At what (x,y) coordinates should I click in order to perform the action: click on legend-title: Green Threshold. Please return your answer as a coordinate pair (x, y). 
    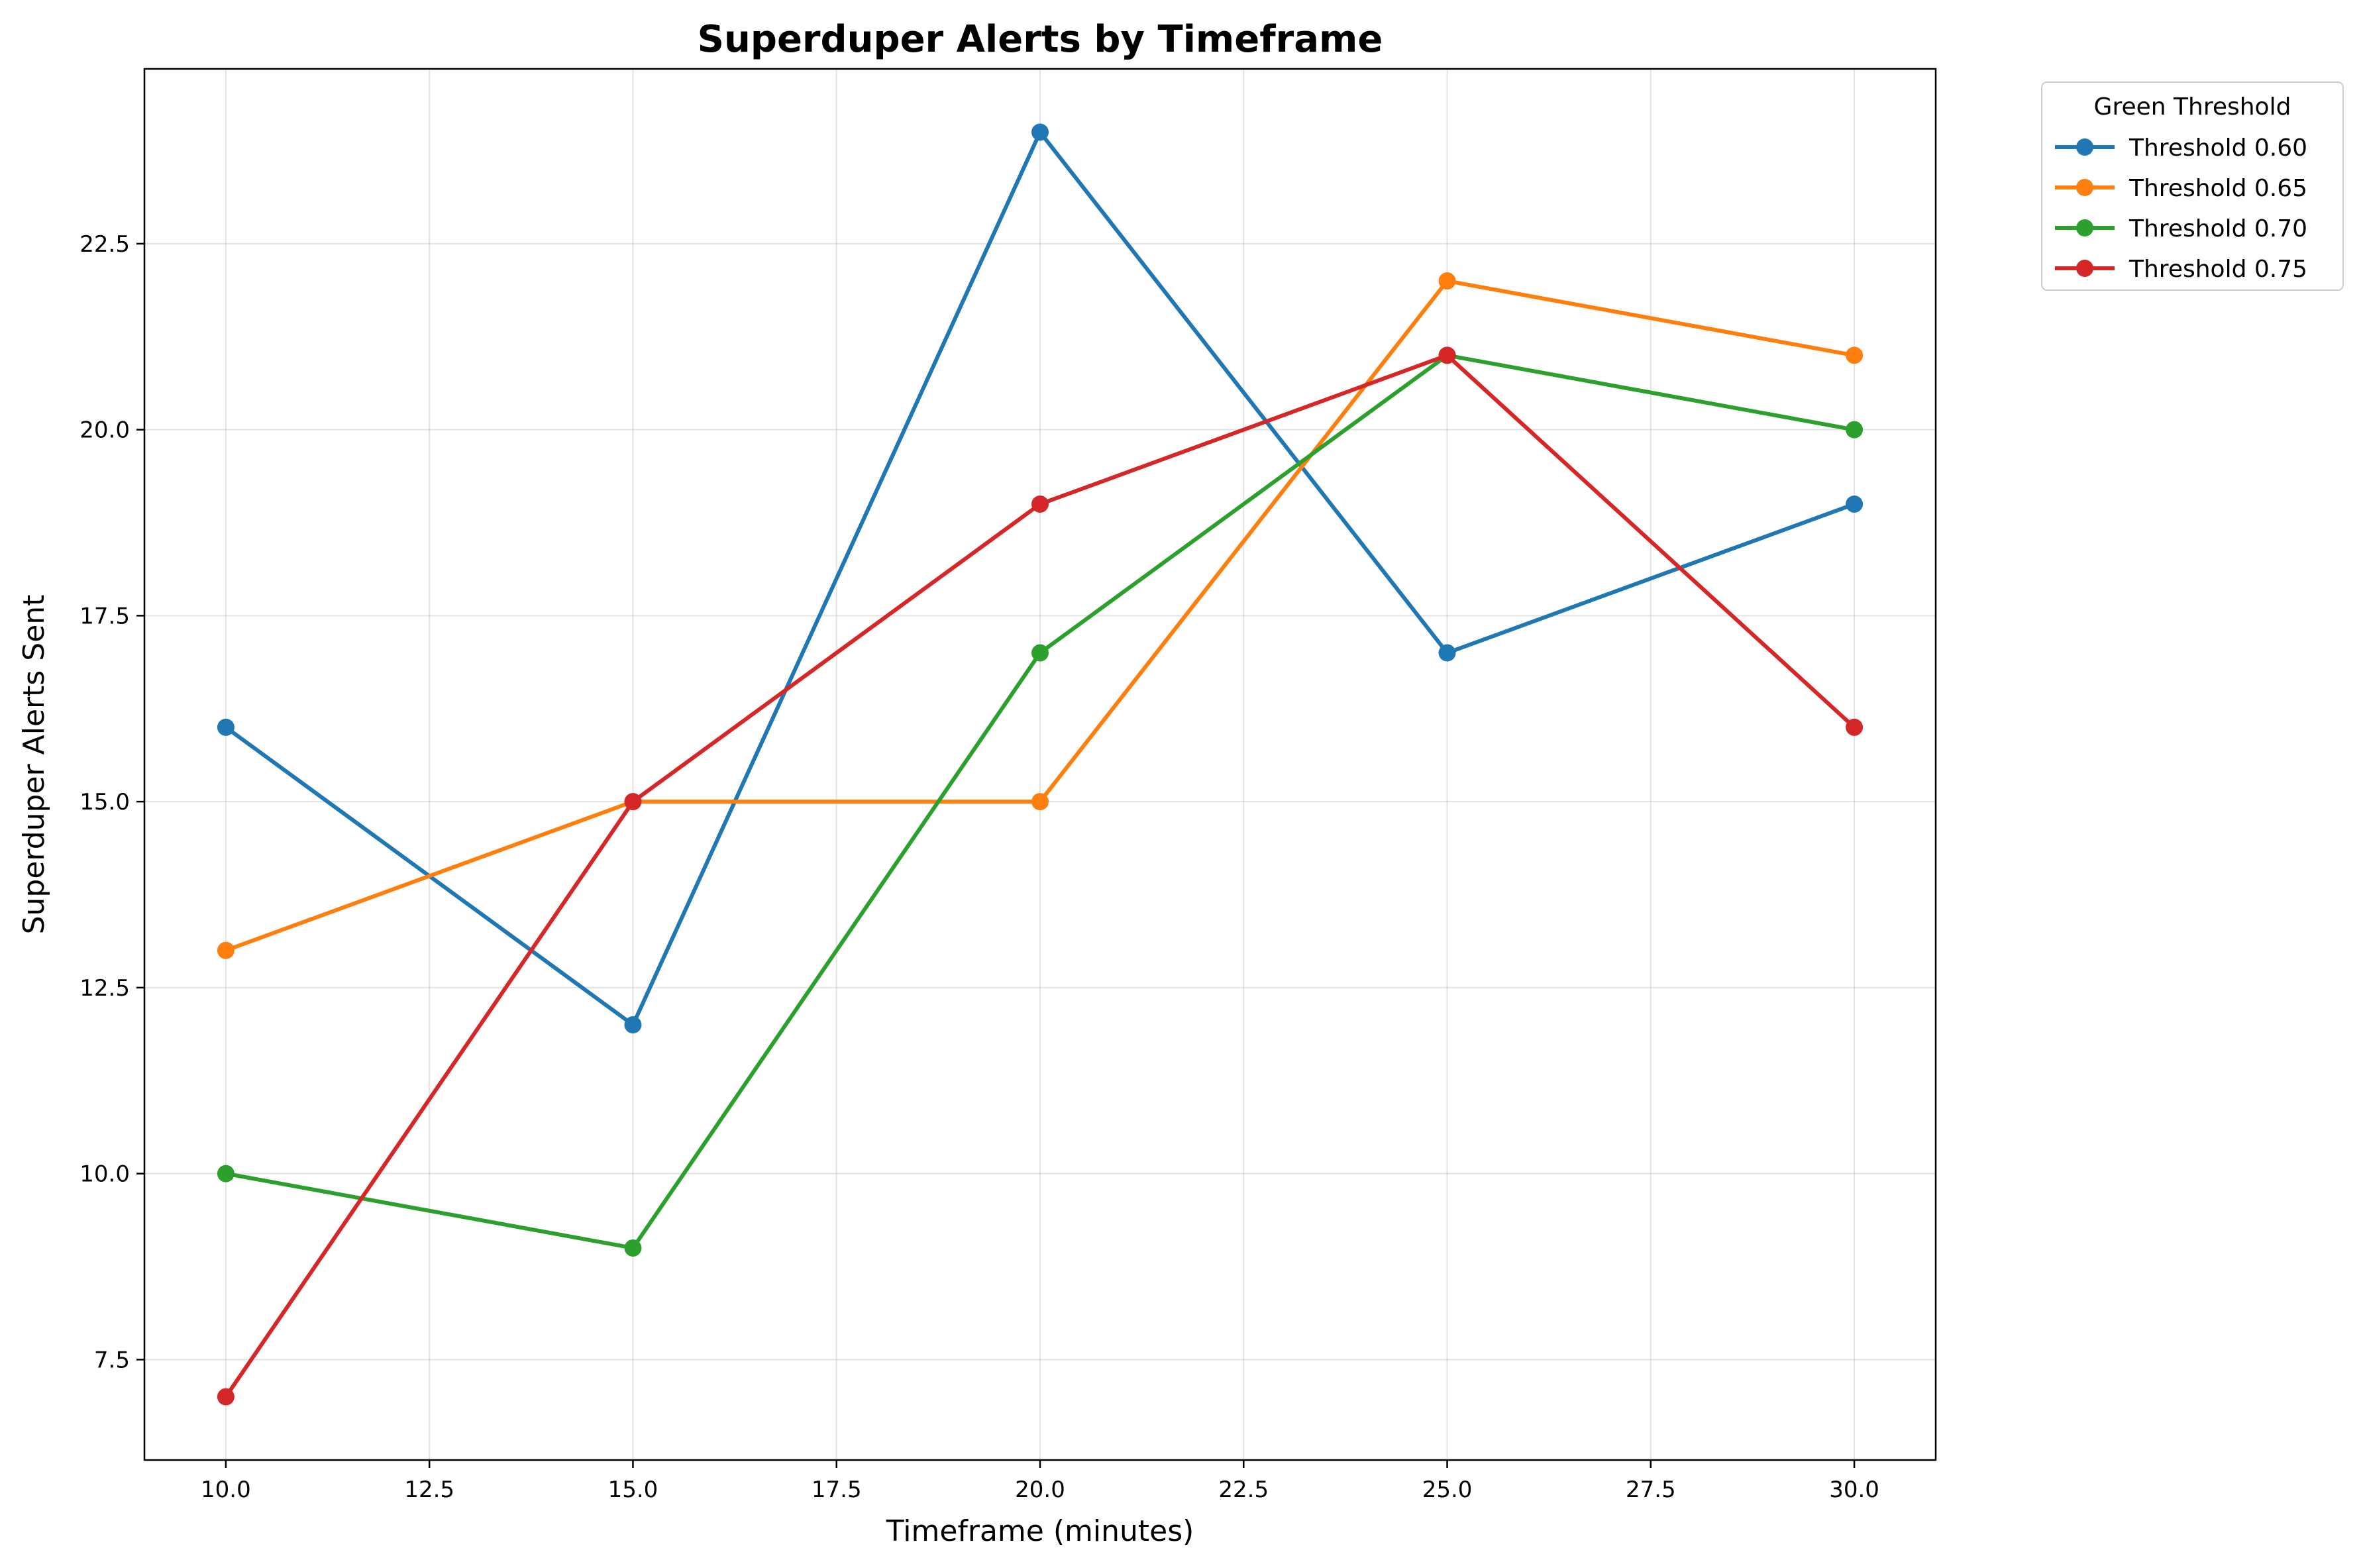
    Looking at the image, I should click on (2192, 107).